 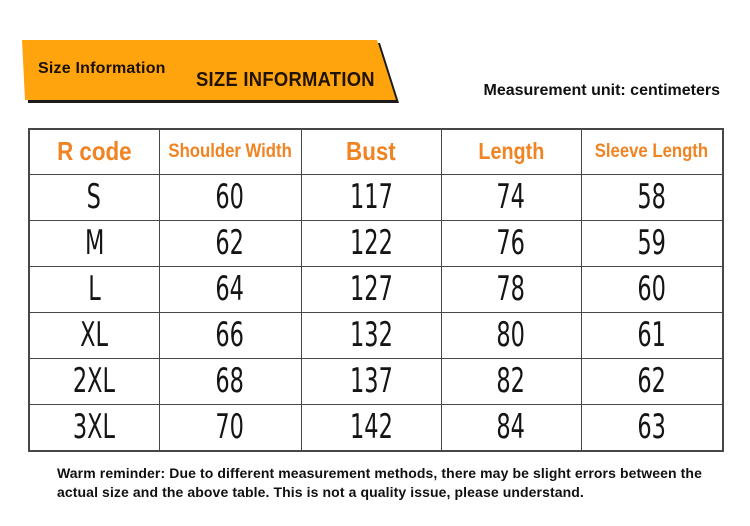 What do you see at coordinates (94, 243) in the screenshot?
I see `size-label: M` at bounding box center [94, 243].